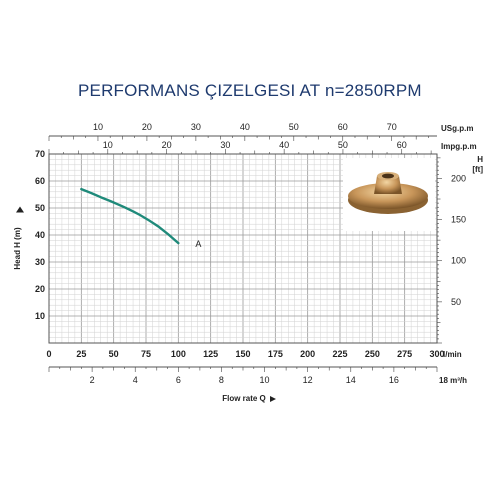  Describe the element at coordinates (388, 185) in the screenshot. I see `impeller-hub` at that location.